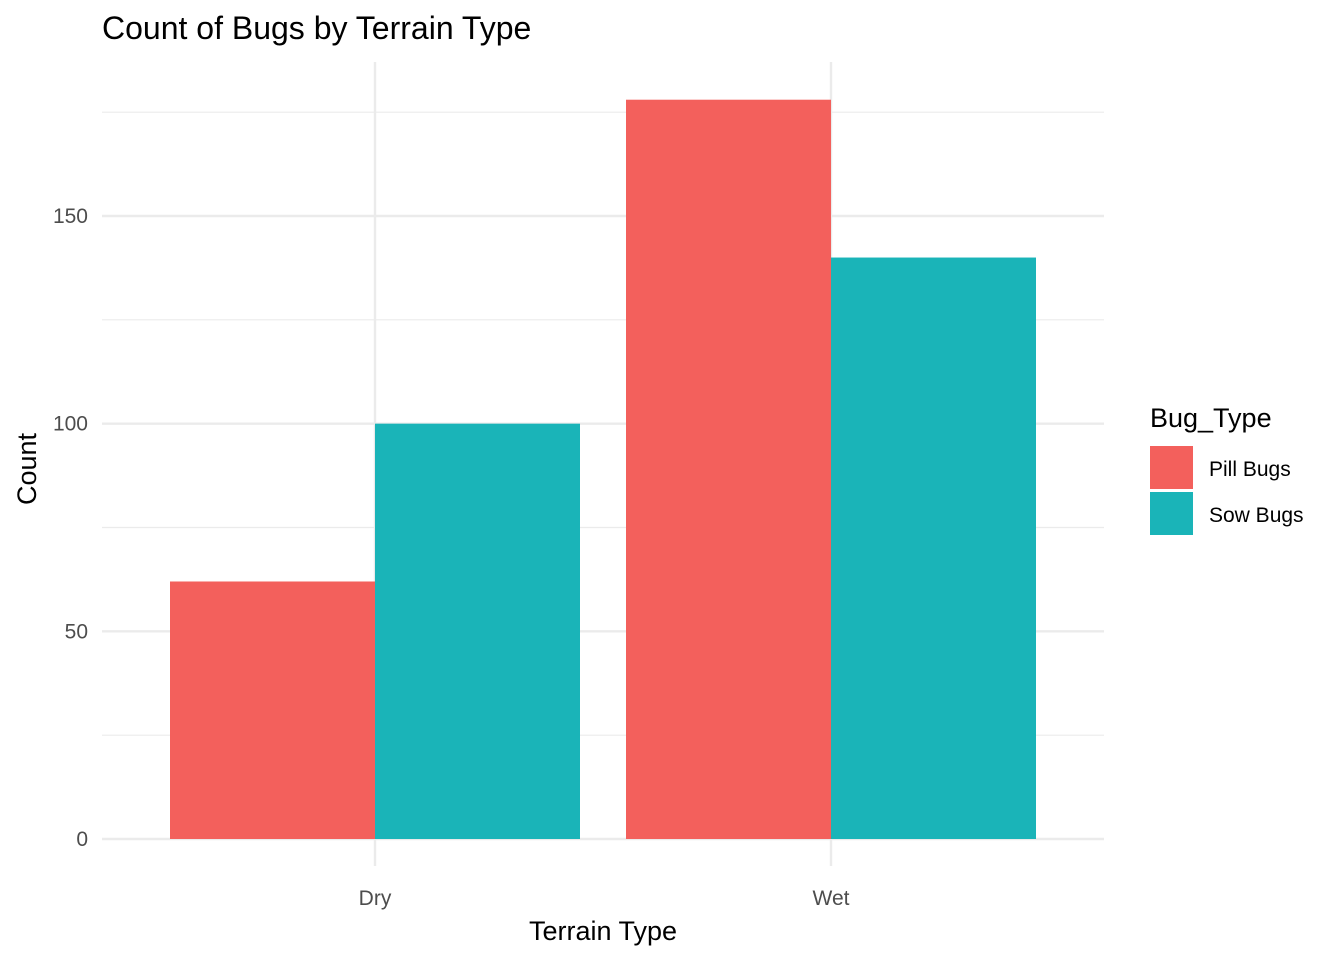 The width and height of the screenshot is (1344, 965). What do you see at coordinates (70, 216) in the screenshot?
I see `y-tick-label: 150` at bounding box center [70, 216].